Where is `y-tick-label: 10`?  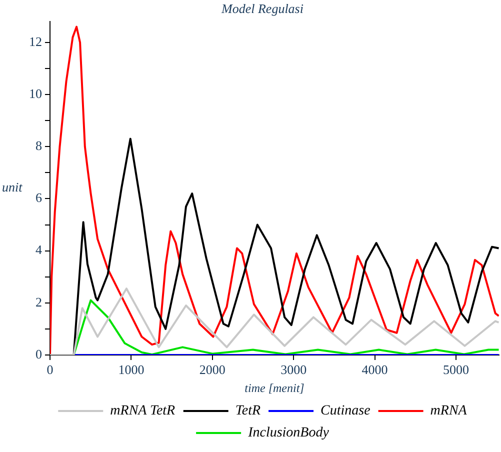 y-tick-label: 10 is located at coordinates (35, 93).